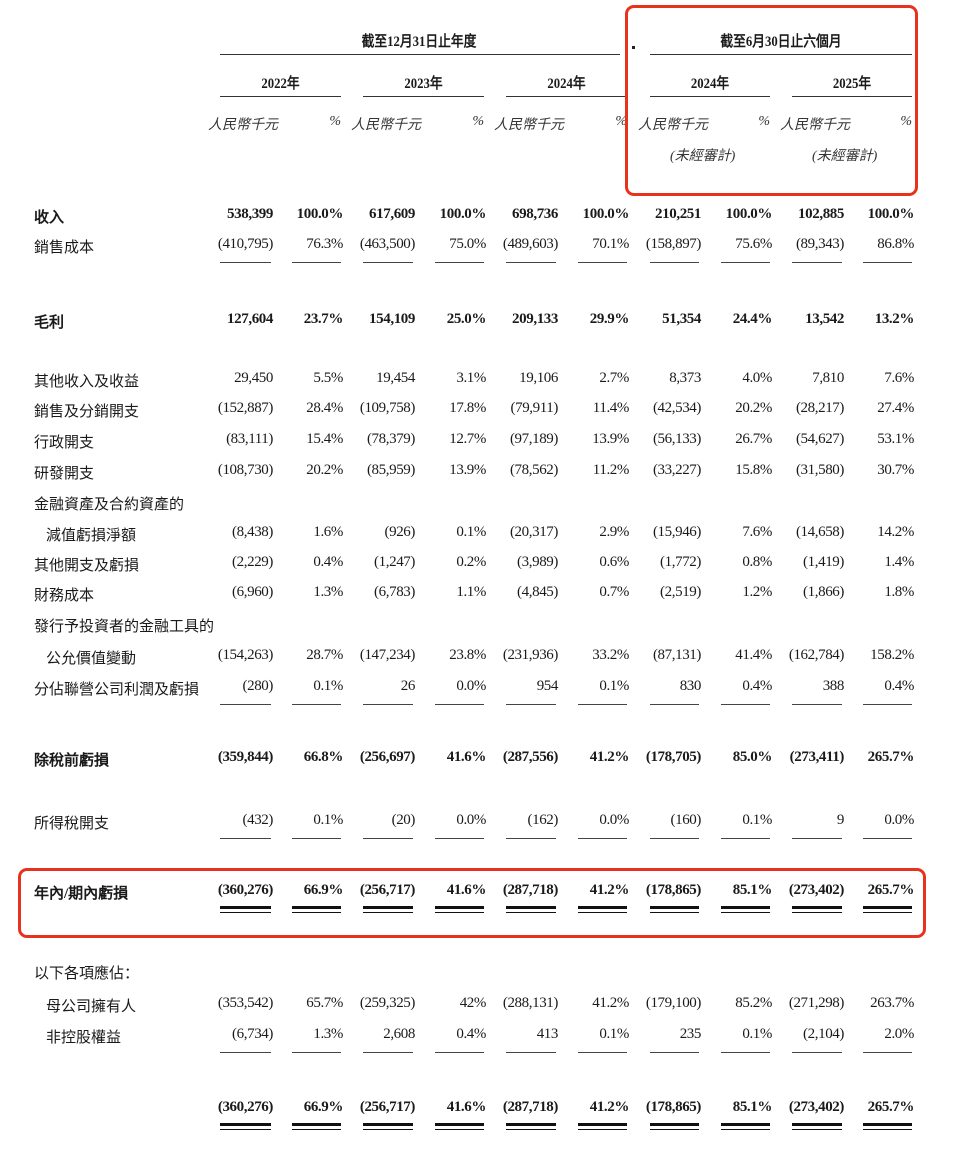 This screenshot has width=960, height=1149. What do you see at coordinates (828, 378) in the screenshot?
I see `amount-cell: 7,810` at bounding box center [828, 378].